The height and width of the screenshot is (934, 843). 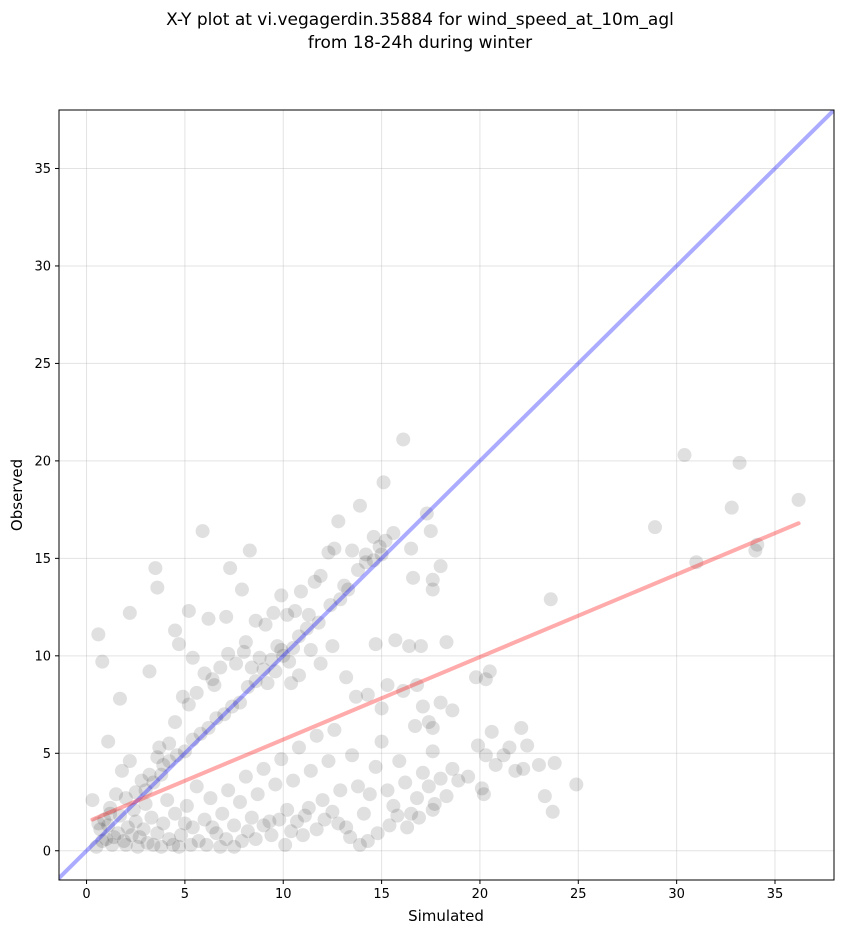 I want to click on x-axis-label: Simulated, so click(x=446, y=916).